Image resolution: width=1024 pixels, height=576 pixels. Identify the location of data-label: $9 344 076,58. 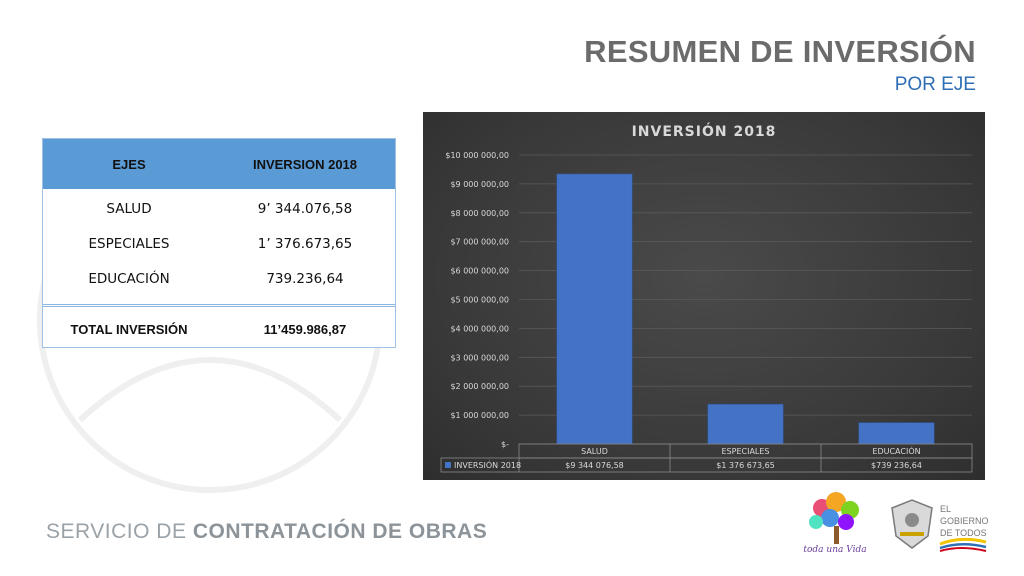
(594, 465).